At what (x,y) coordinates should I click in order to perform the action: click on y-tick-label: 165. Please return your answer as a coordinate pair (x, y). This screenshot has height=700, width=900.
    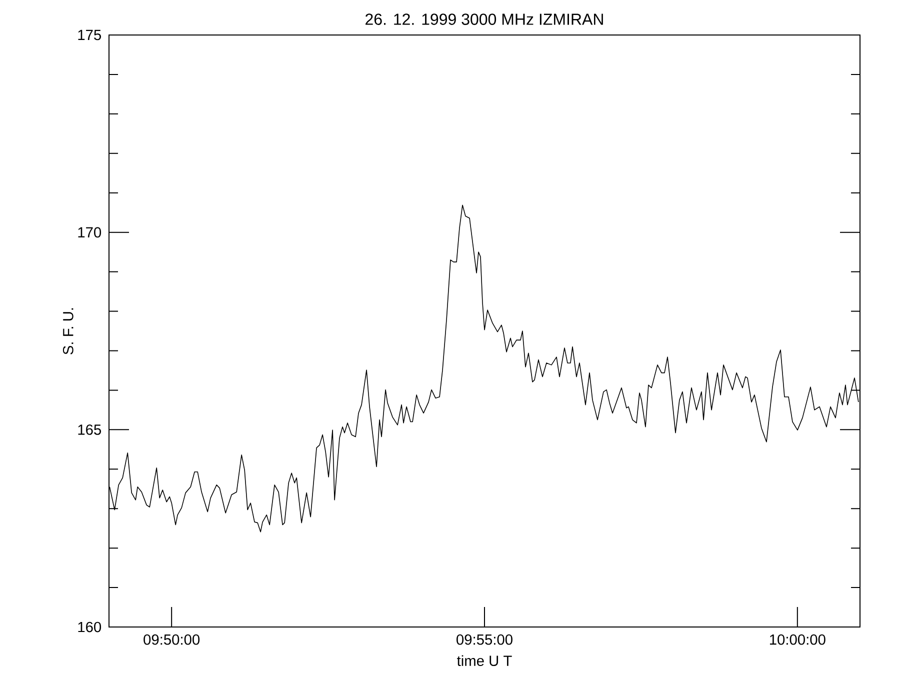
    Looking at the image, I should click on (89, 429).